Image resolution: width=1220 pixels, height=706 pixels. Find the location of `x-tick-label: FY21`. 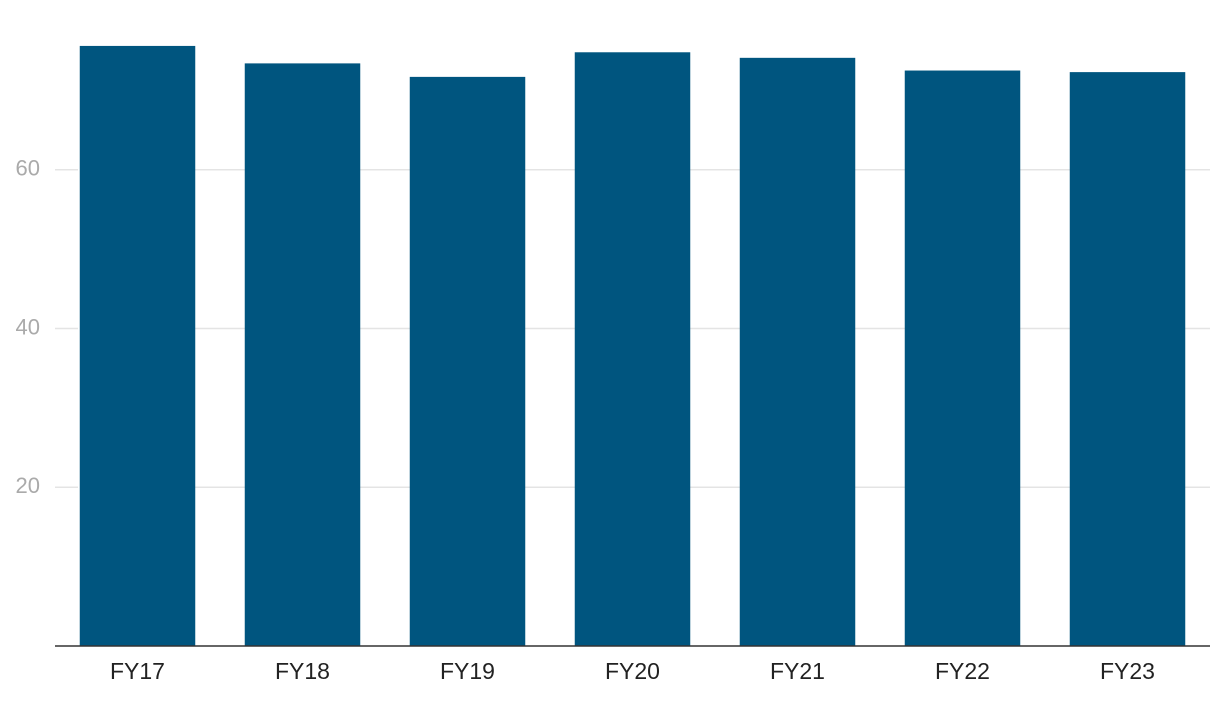

x-tick-label: FY21 is located at coordinates (797, 671).